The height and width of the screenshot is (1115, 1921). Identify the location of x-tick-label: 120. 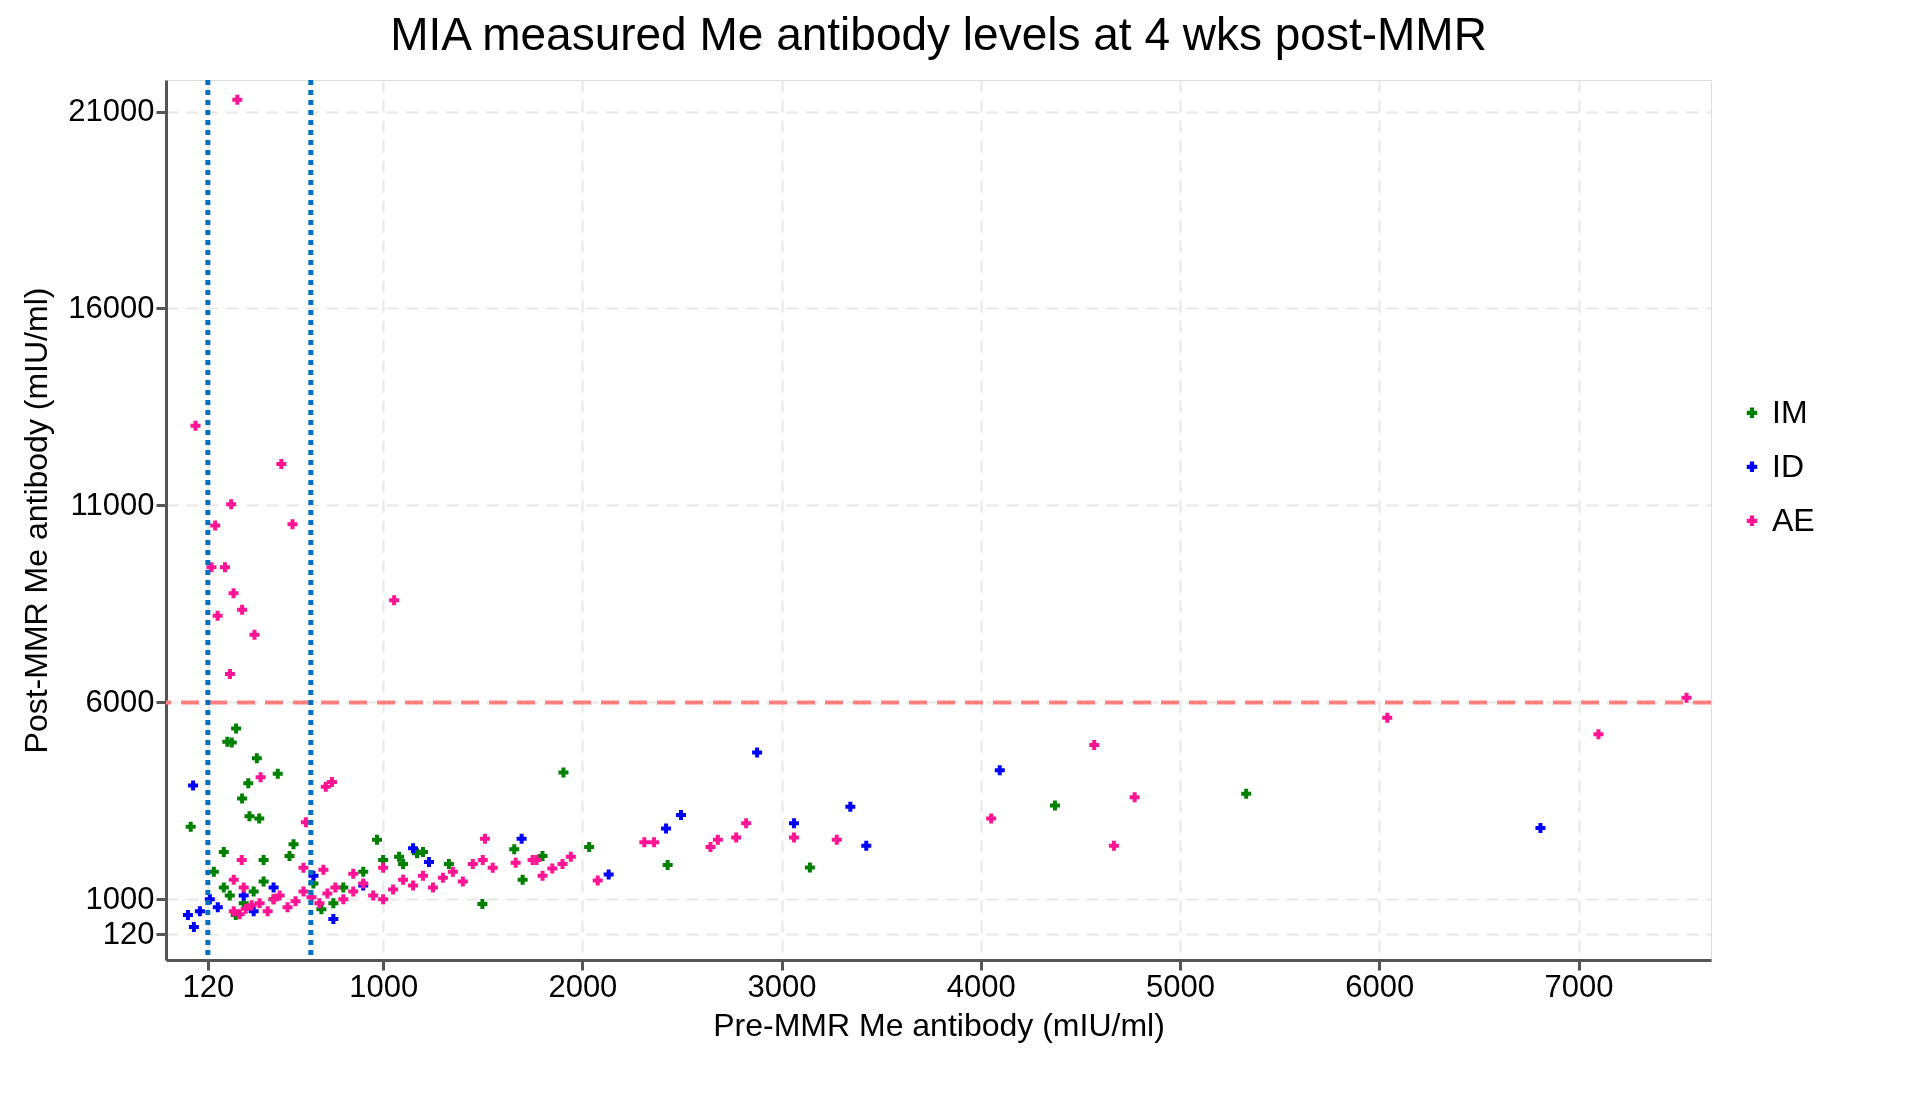
(208, 986).